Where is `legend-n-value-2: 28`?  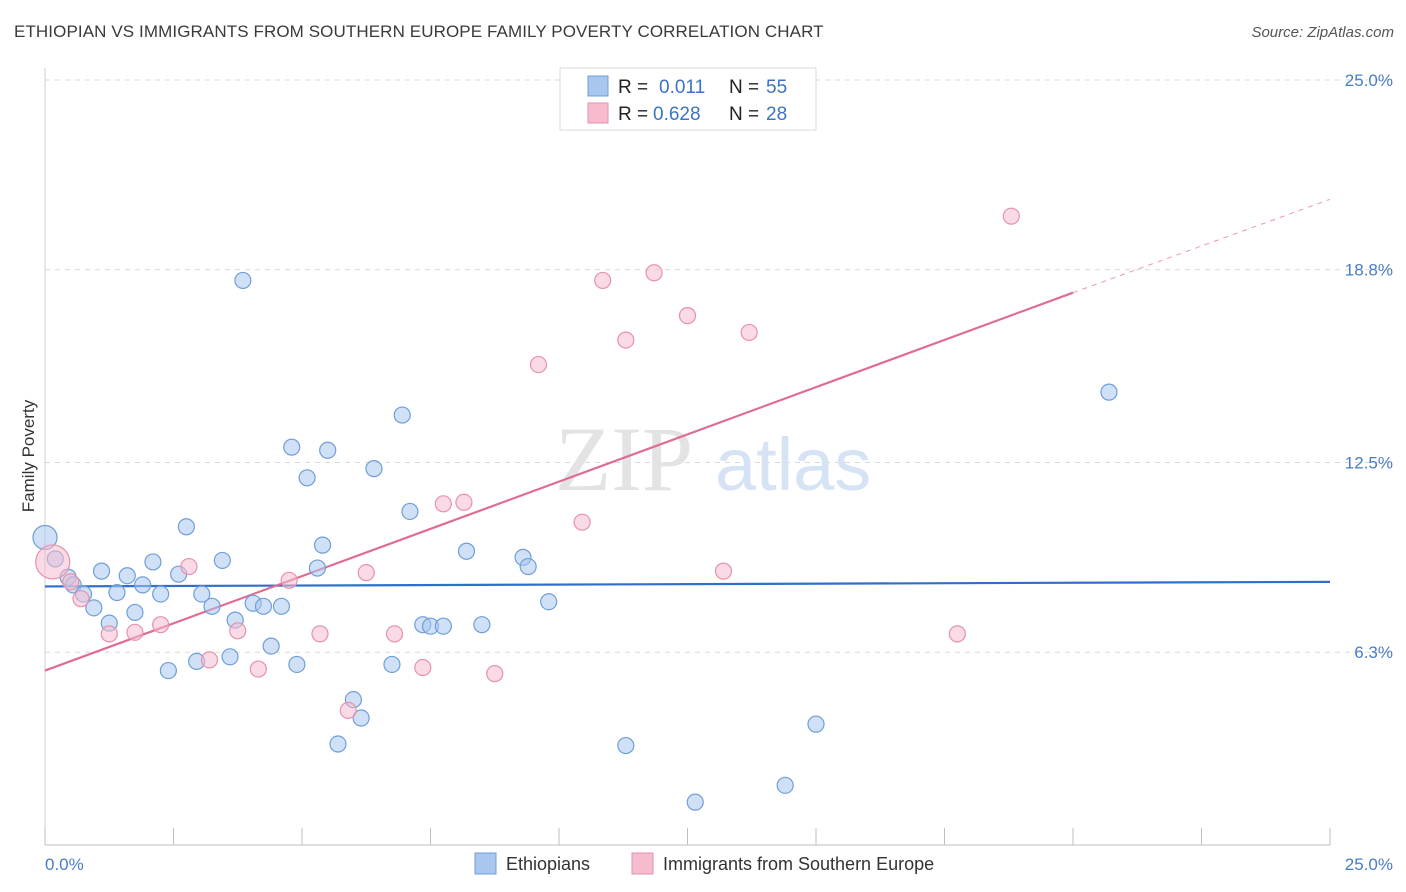 legend-n-value-2: 28 is located at coordinates (776, 114).